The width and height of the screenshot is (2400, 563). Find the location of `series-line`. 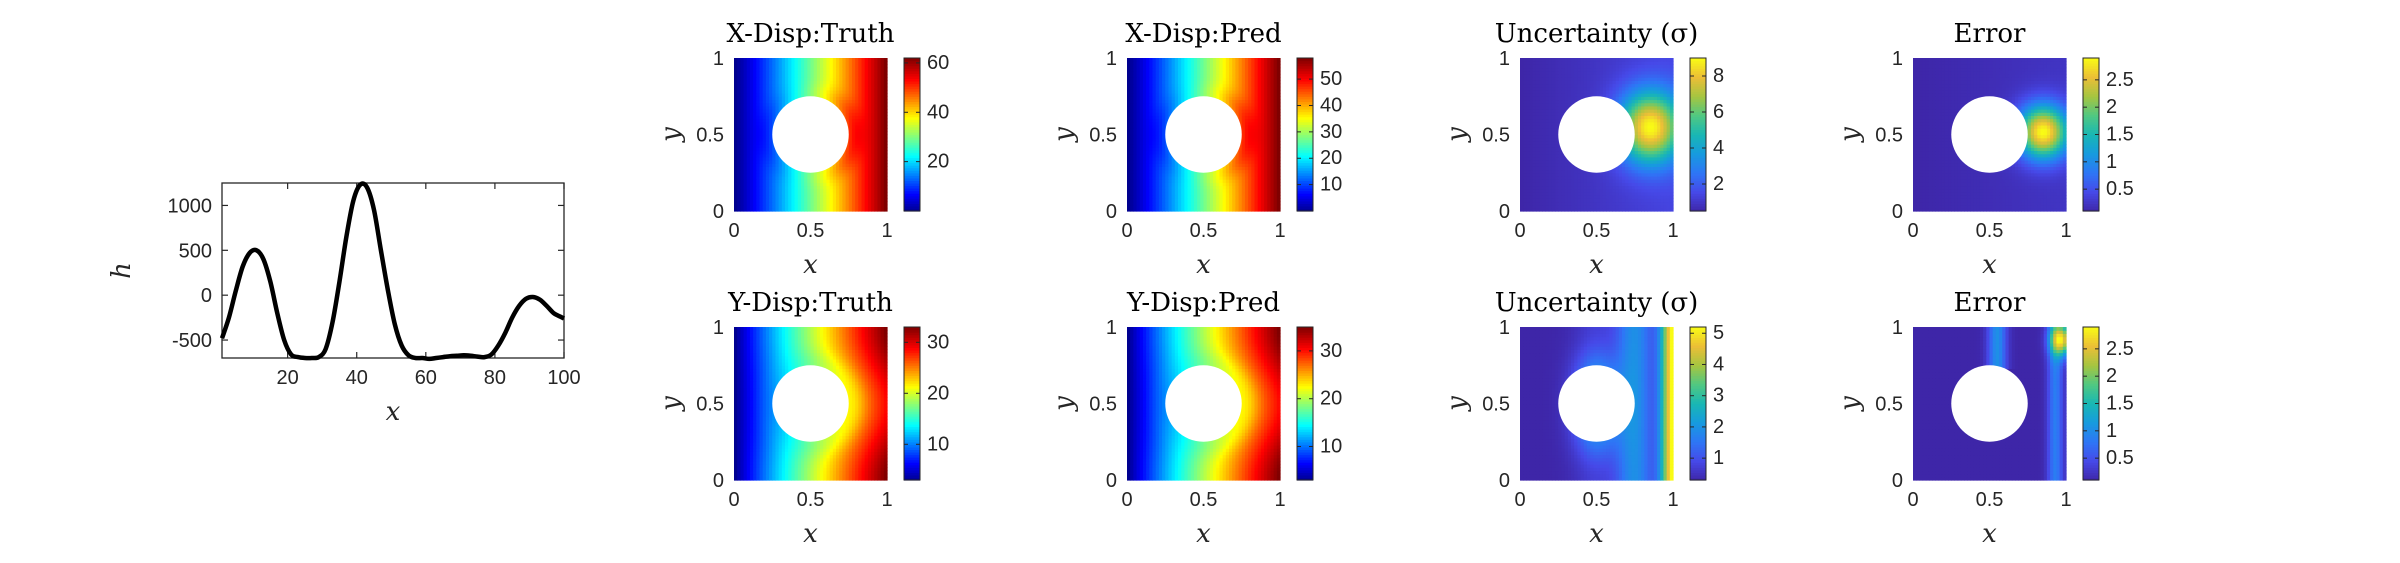

series-line is located at coordinates (392, 271).